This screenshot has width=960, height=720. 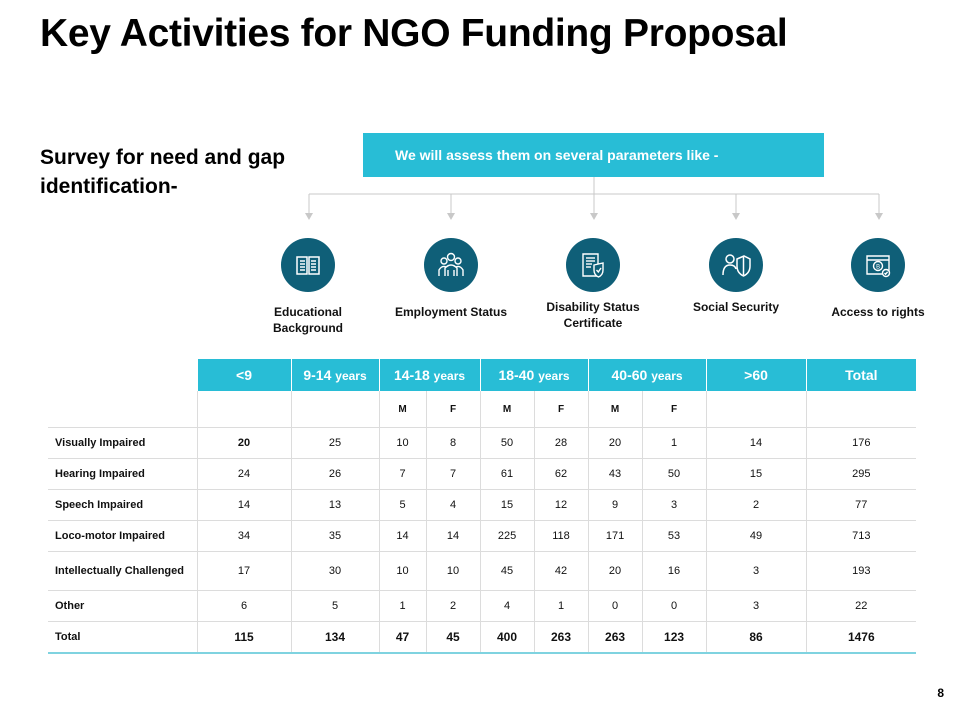 What do you see at coordinates (122, 637) in the screenshot?
I see `row-label: Total` at bounding box center [122, 637].